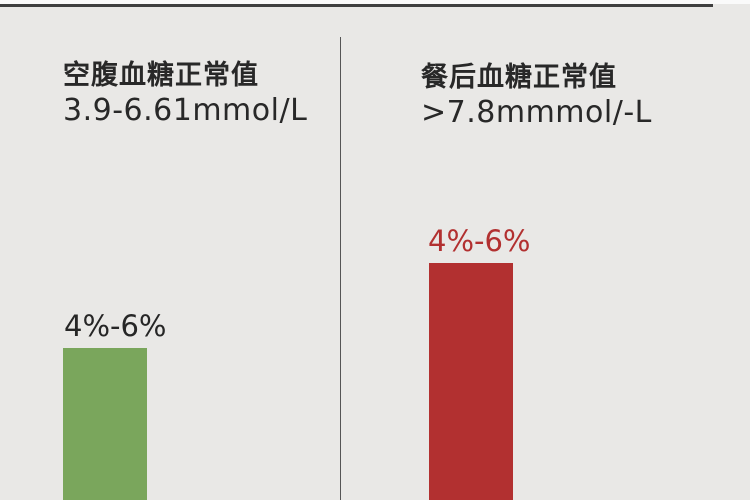 This screenshot has height=500, width=750. I want to click on fasting-bar, so click(105, 424).